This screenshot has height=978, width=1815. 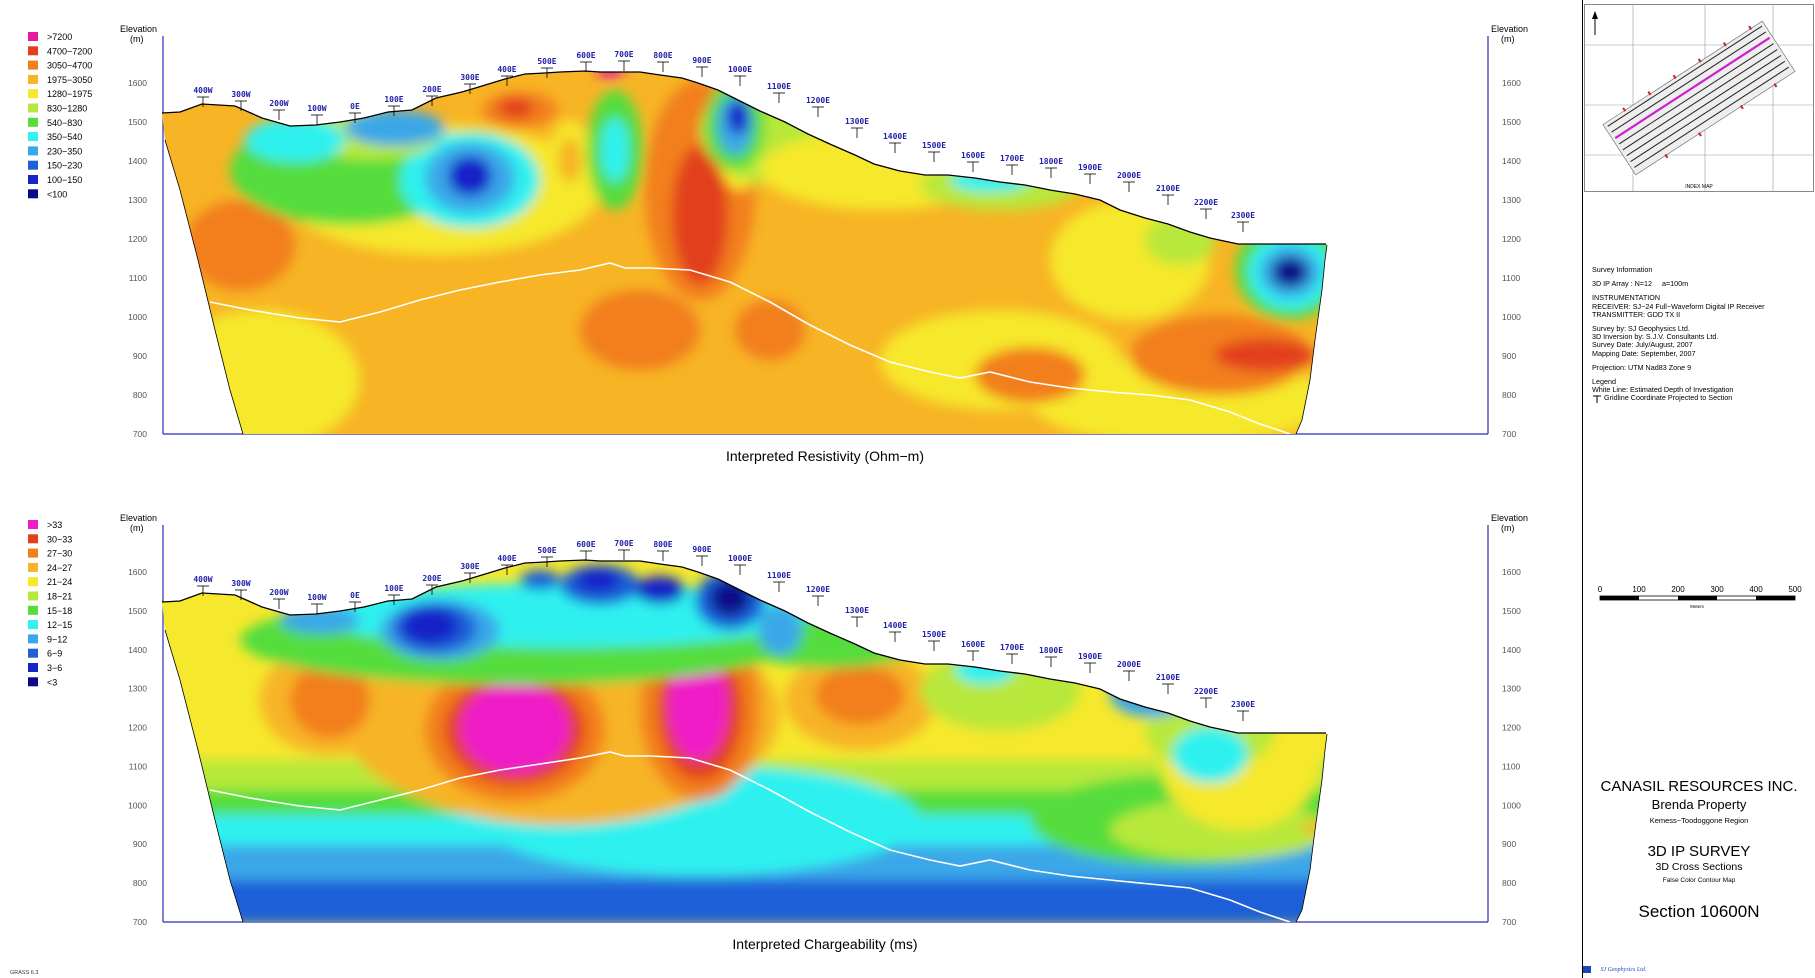 I want to click on survey-date: Survey Date: July/August, 2007, so click(x=1642, y=345).